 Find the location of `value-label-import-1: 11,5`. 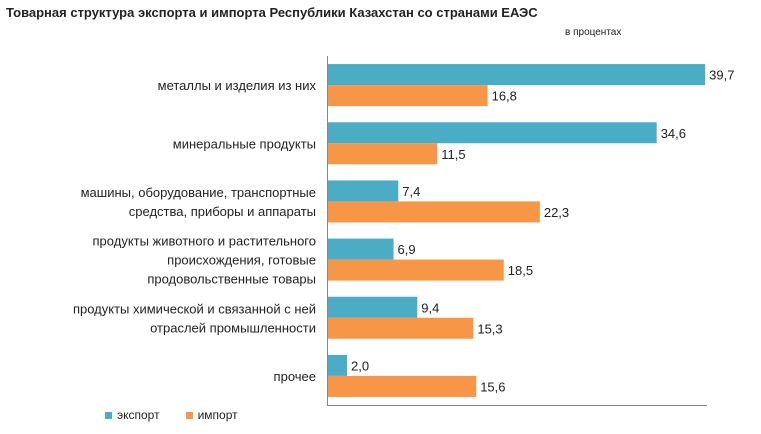

value-label-import-1: 11,5 is located at coordinates (453, 154).